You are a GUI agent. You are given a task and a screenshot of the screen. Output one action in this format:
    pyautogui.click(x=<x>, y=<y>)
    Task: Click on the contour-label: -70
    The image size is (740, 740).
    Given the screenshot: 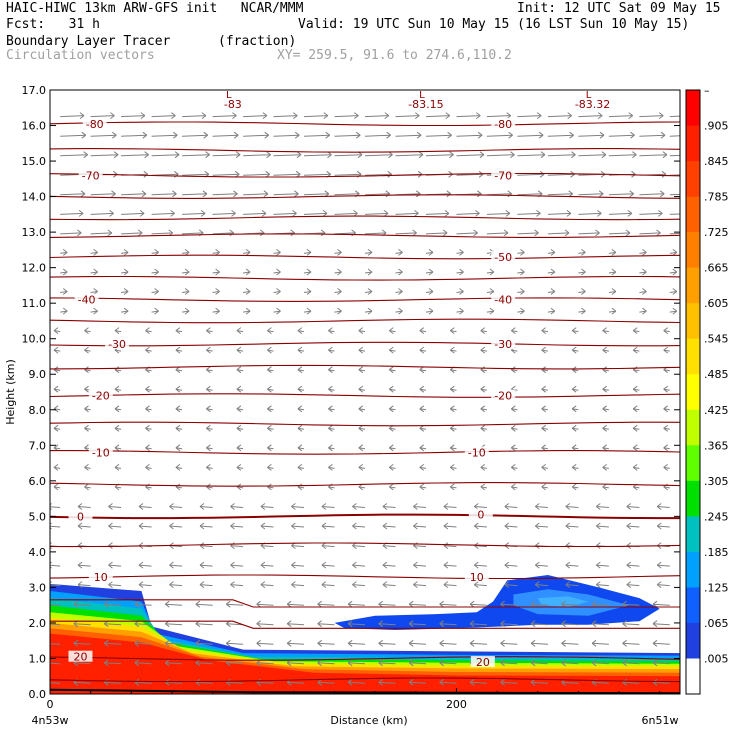 What is the action you would take?
    pyautogui.click(x=91, y=175)
    